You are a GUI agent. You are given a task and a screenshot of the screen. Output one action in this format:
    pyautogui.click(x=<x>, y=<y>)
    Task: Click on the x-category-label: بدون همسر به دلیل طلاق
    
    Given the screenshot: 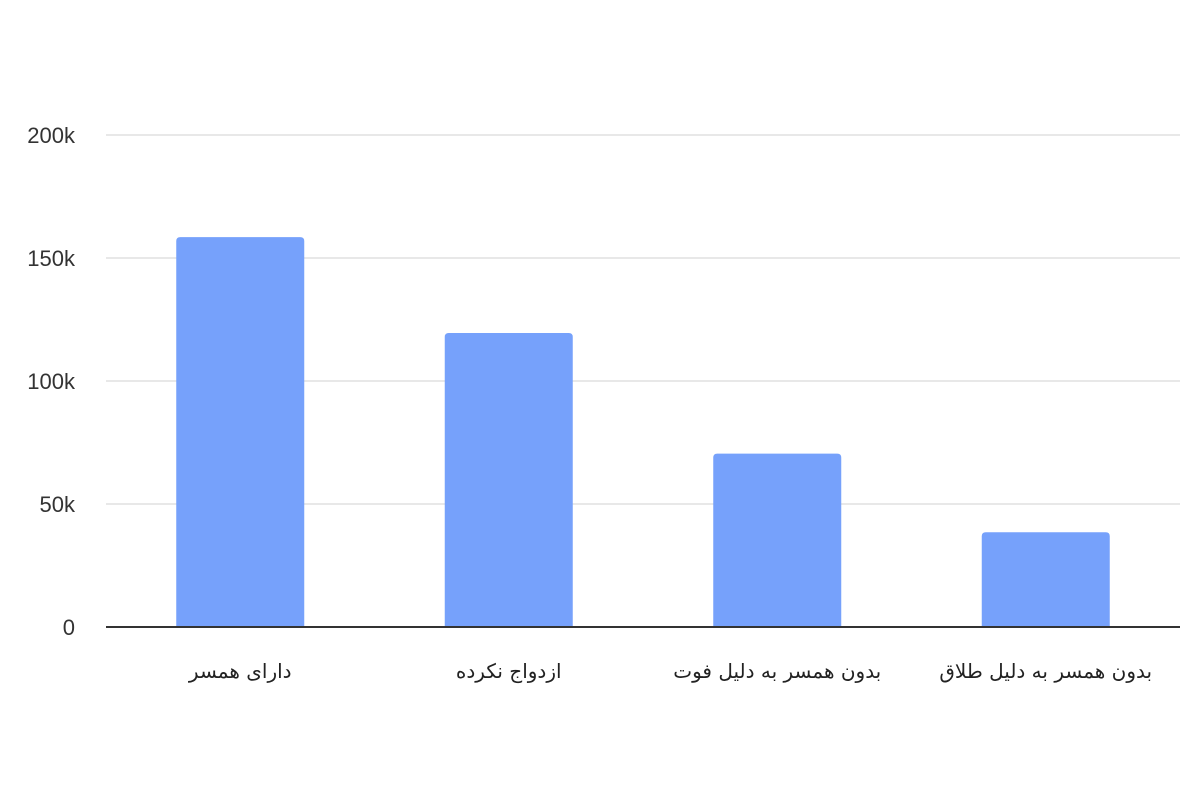 What is the action you would take?
    pyautogui.click(x=1045, y=671)
    